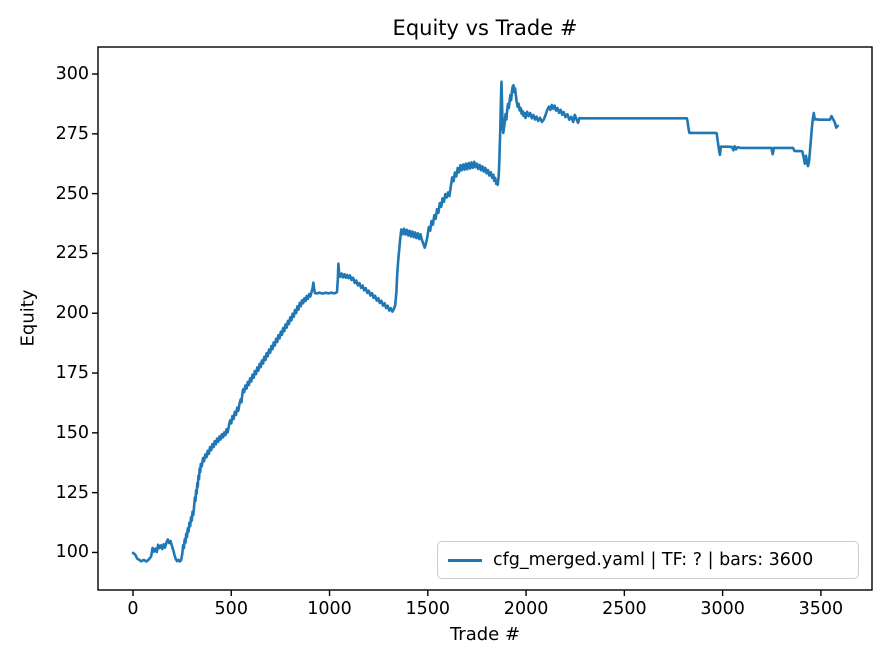  What do you see at coordinates (821, 609) in the screenshot?
I see `x-tick-label: 3500` at bounding box center [821, 609].